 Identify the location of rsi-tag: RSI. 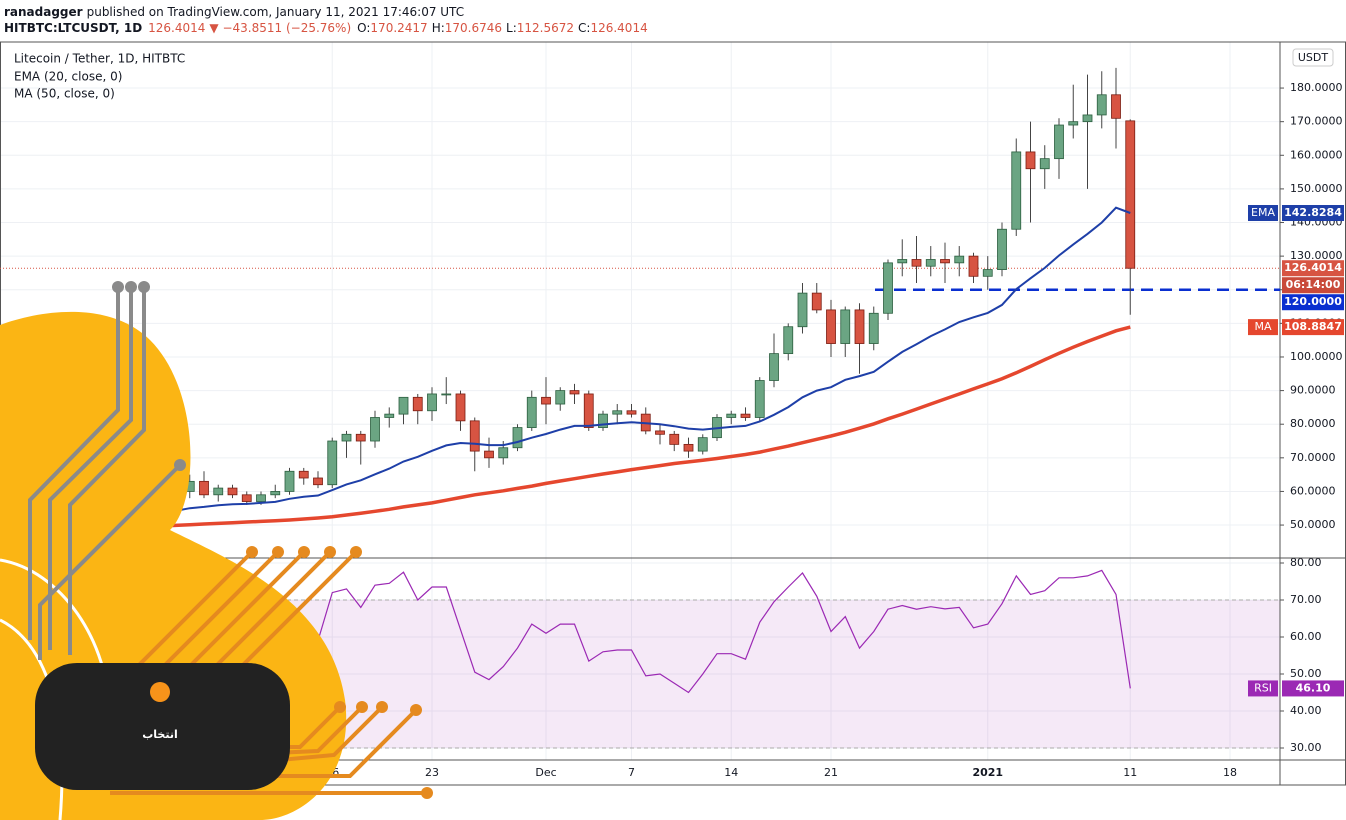
(1263, 687).